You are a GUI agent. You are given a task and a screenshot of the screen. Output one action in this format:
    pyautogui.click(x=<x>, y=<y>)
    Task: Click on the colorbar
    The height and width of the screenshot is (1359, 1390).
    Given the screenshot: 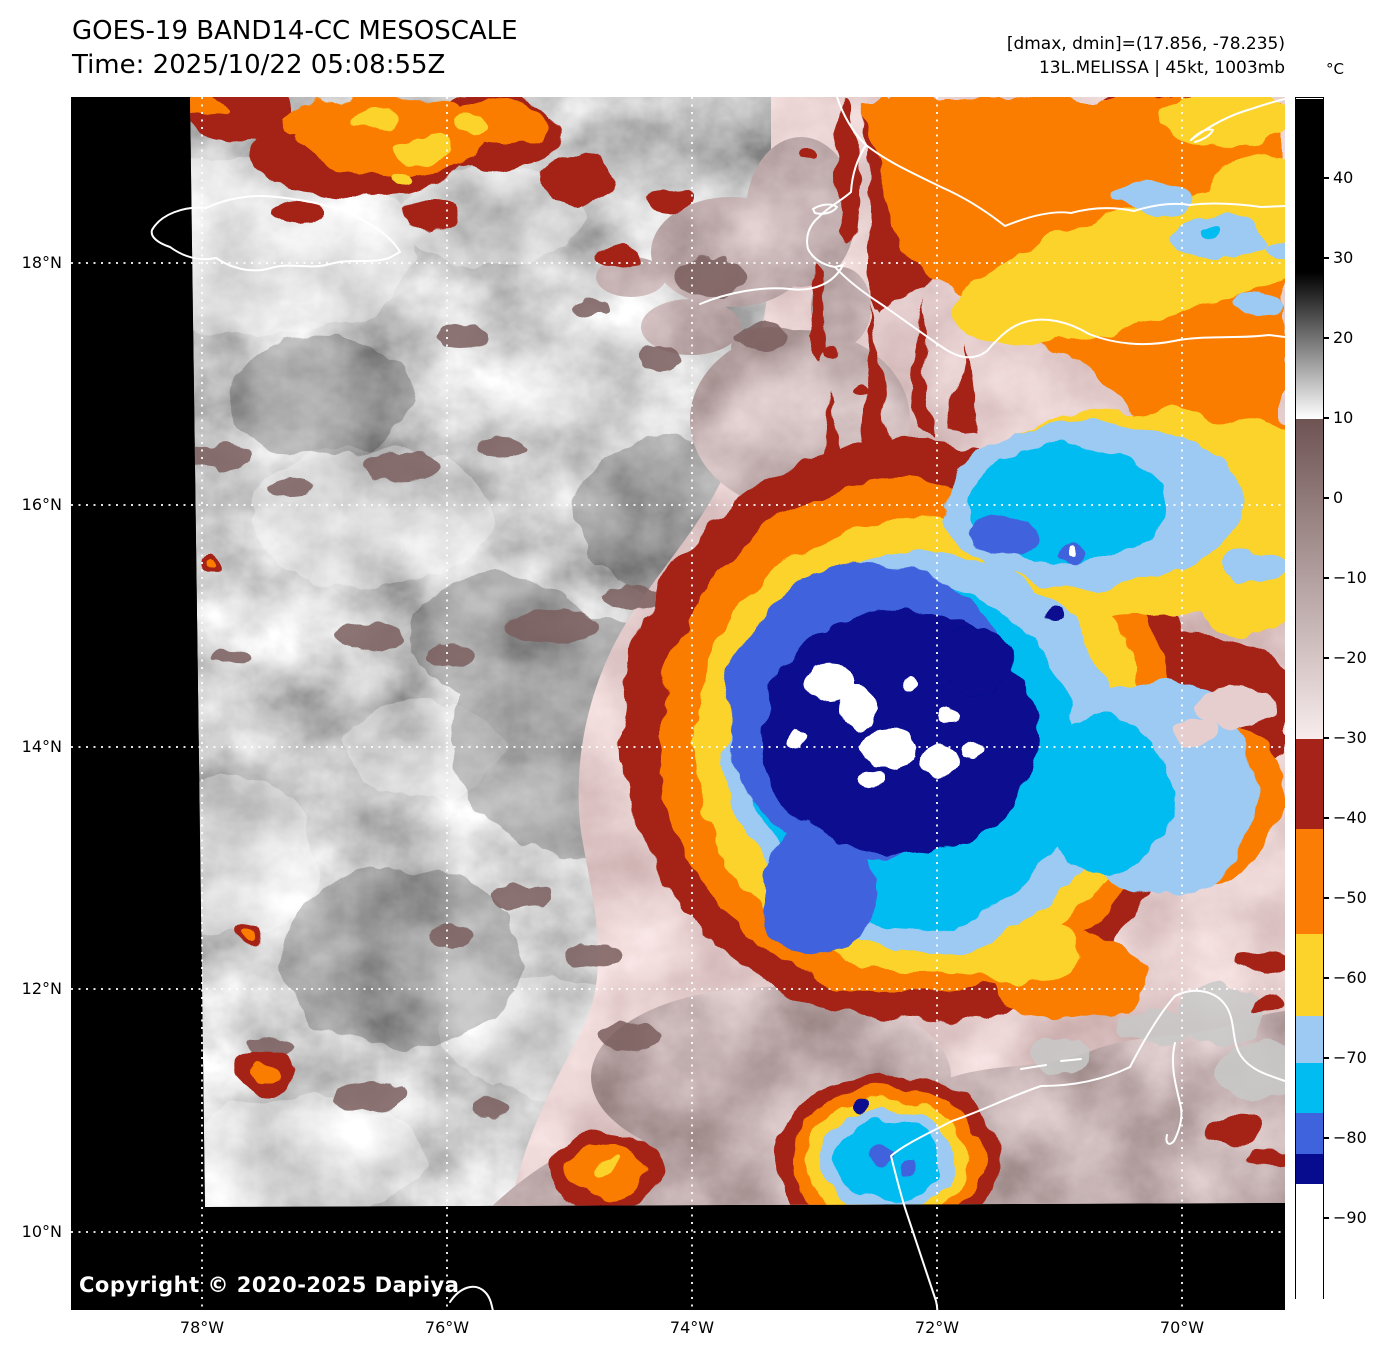 What is the action you would take?
    pyautogui.click(x=1309, y=698)
    